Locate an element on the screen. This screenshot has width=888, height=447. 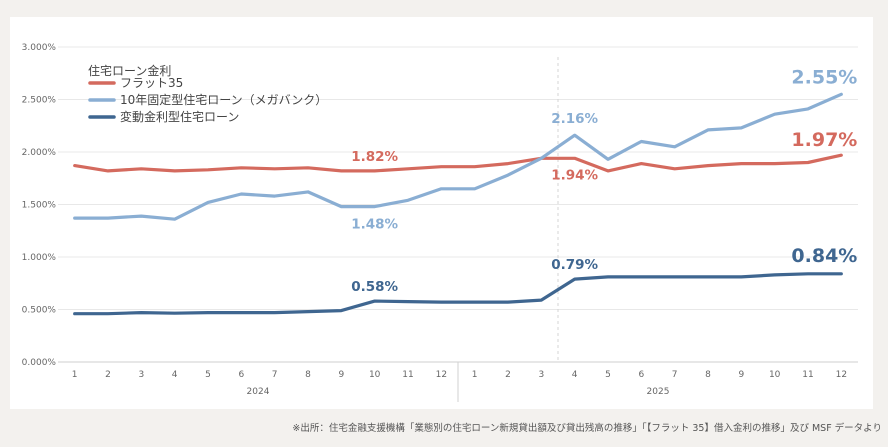
y-tick-label: 1.500% is located at coordinates (39, 206).